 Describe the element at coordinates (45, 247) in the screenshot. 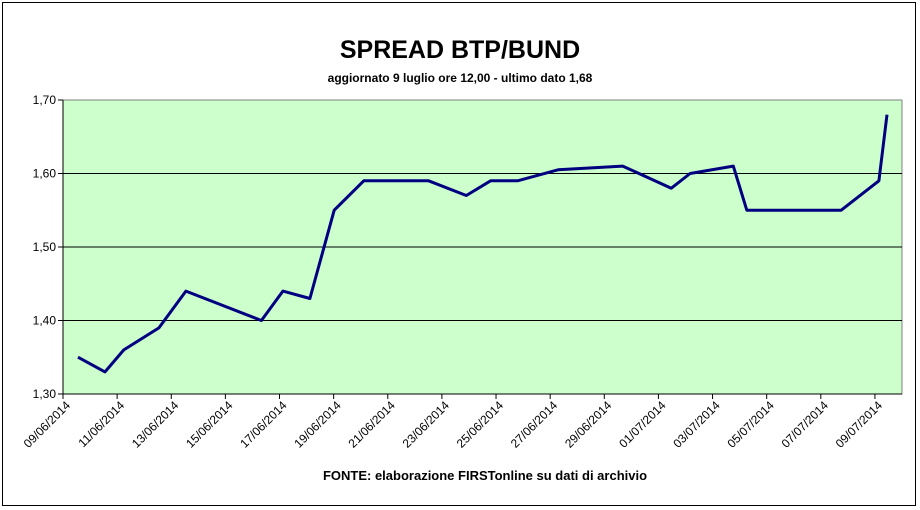

I see `y-tick-label: 1,50` at that location.